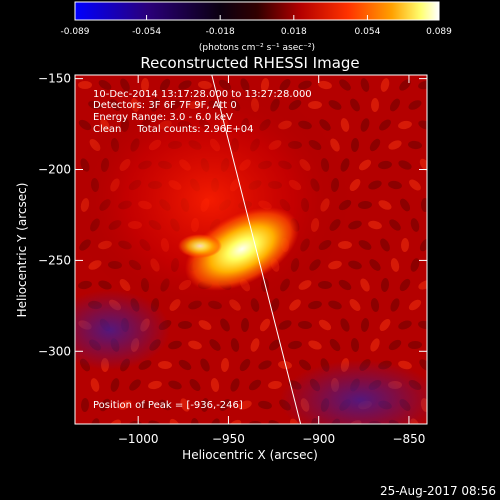  I want to click on flare-source, so click(242, 249).